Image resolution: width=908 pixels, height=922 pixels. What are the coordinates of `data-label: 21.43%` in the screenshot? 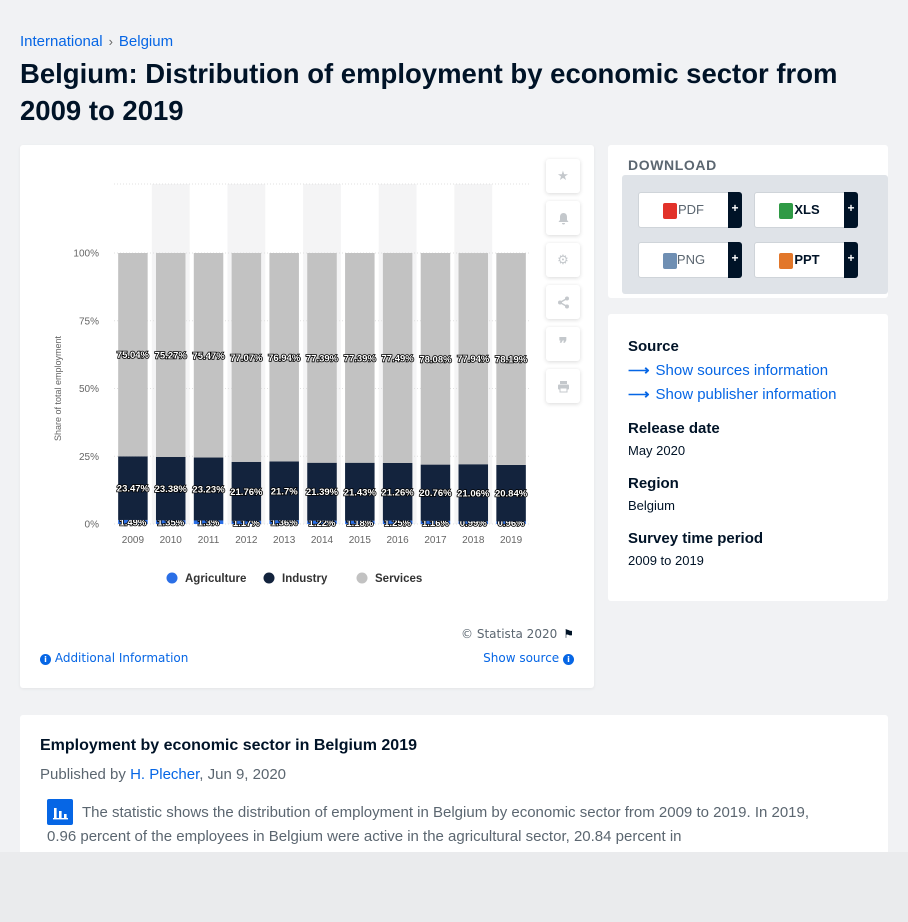 It's located at (360, 492).